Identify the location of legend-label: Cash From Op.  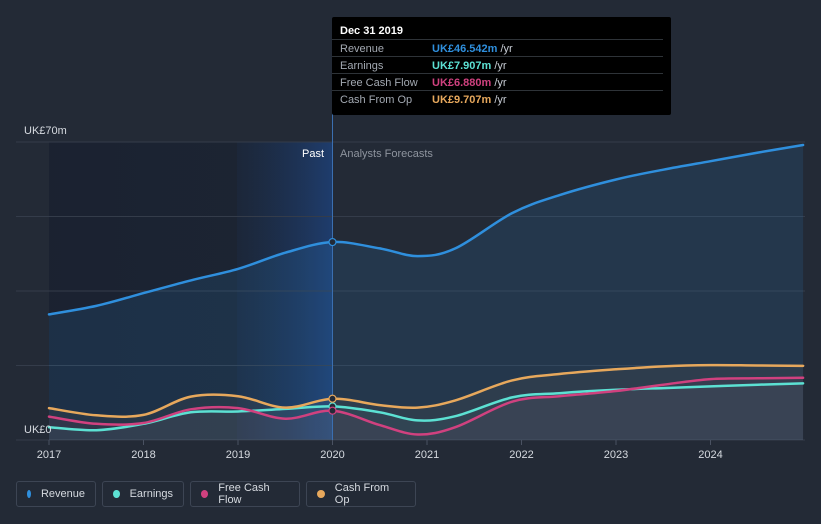
(362, 494).